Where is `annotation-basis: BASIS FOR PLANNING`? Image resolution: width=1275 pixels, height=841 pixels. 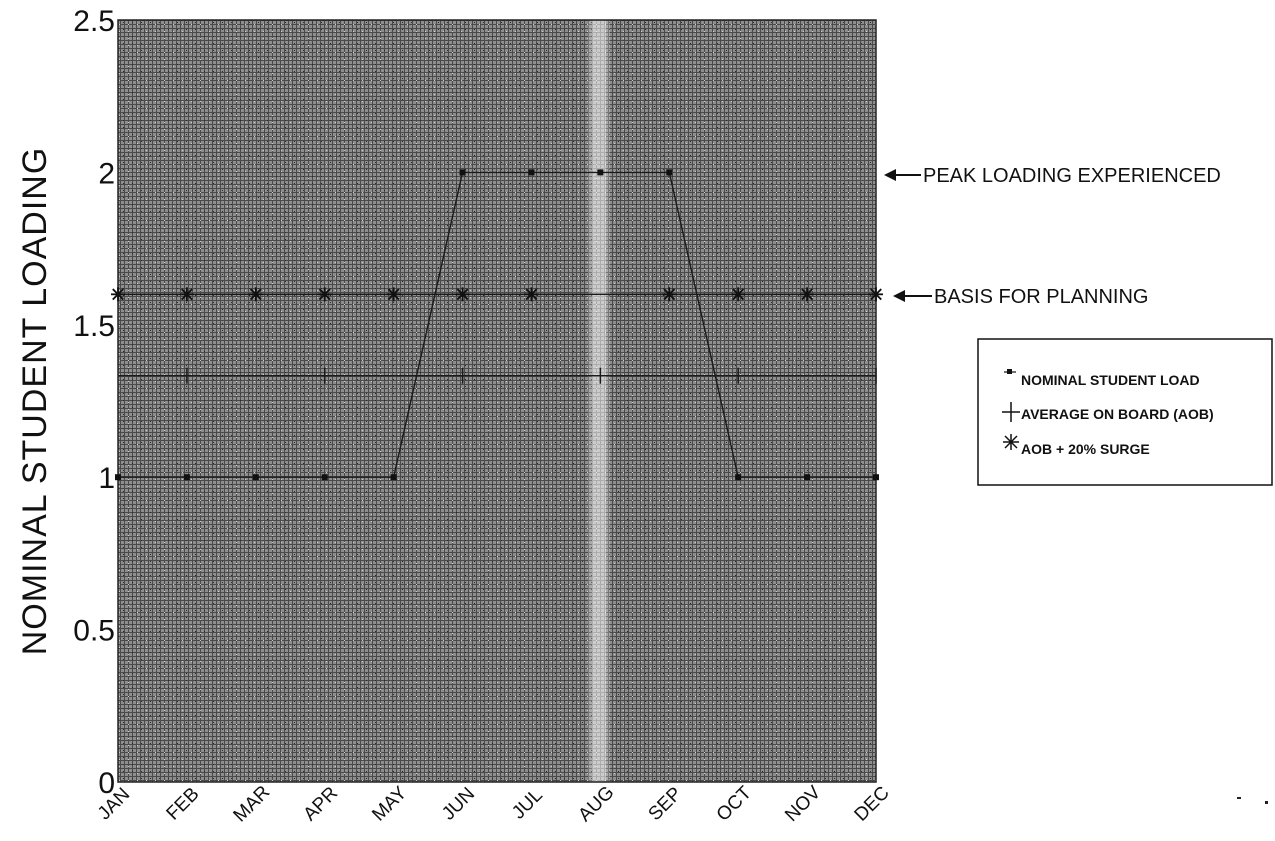
annotation-basis: BASIS FOR PLANNING is located at coordinates (1021, 297).